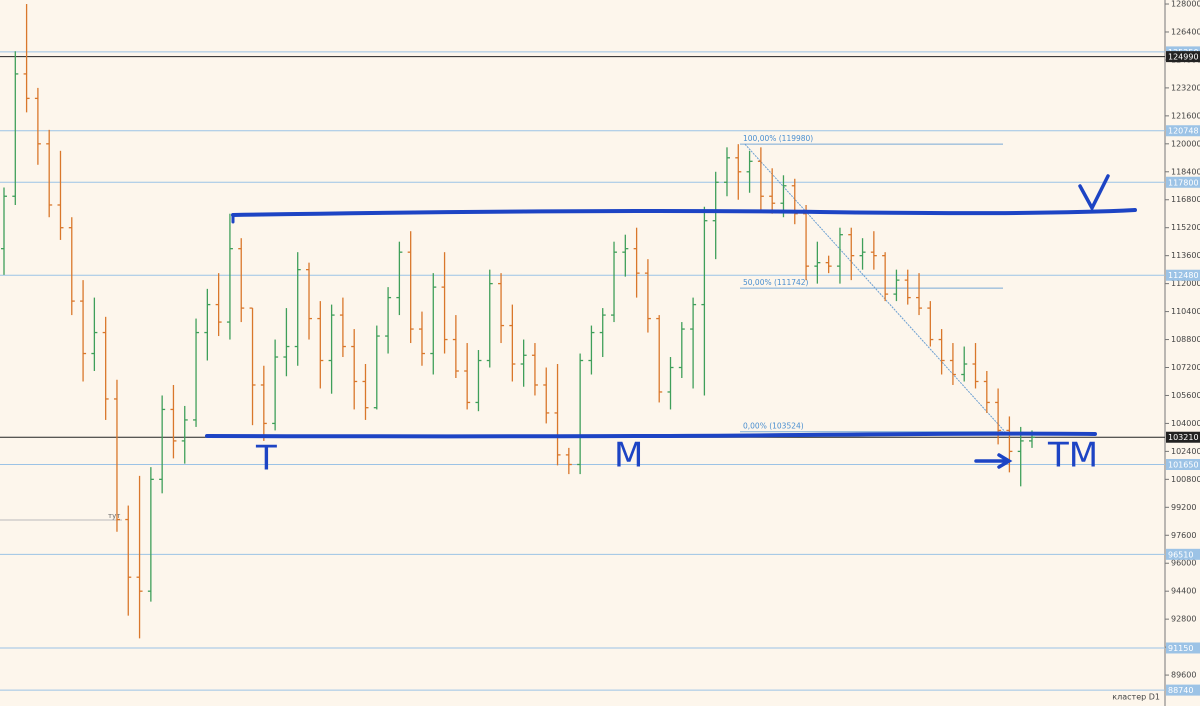 Image resolution: width=1200 pixels, height=706 pixels. What do you see at coordinates (778, 138) in the screenshot?
I see `fib-label: 100,00% (119980)` at bounding box center [778, 138].